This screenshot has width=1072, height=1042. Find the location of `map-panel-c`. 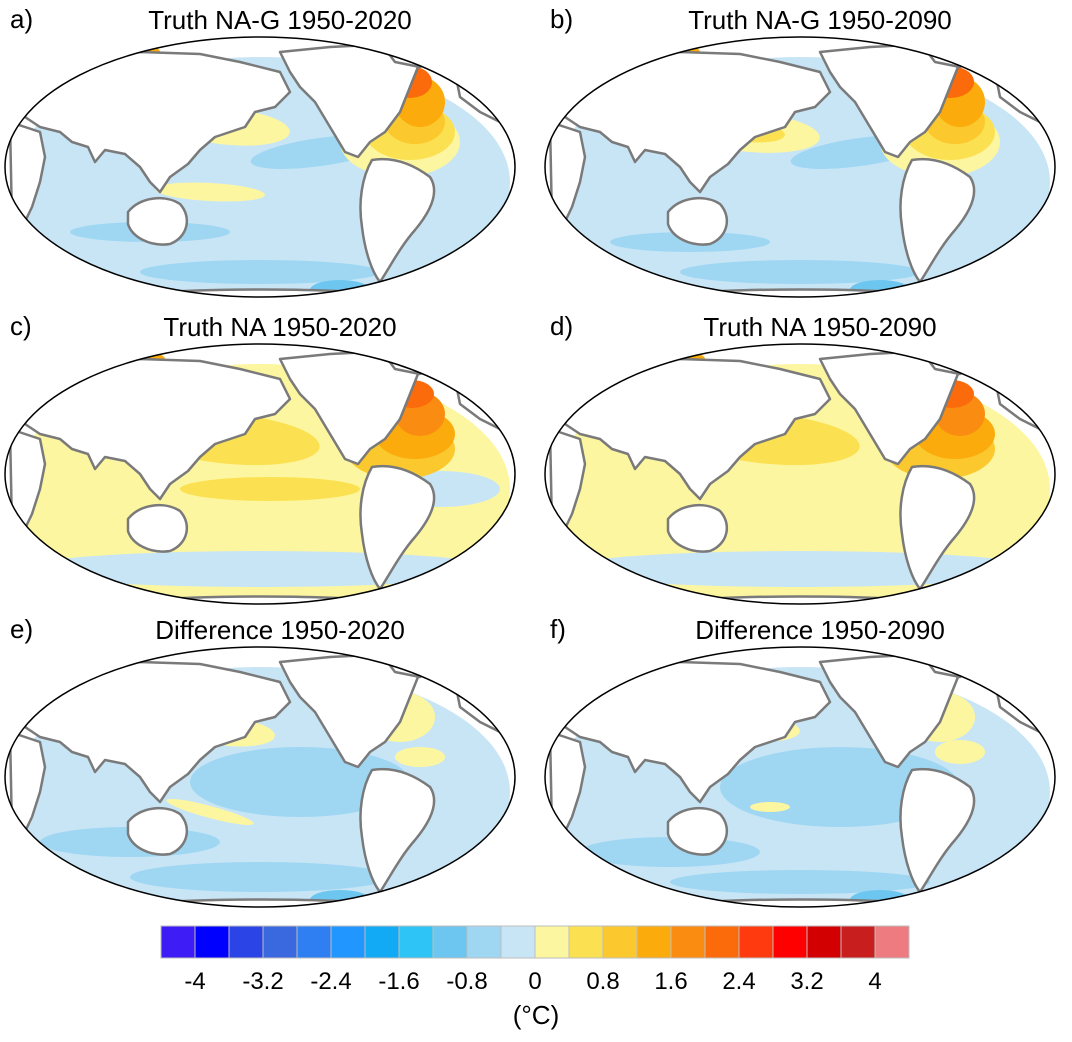

map-panel-c is located at coordinates (260, 474).